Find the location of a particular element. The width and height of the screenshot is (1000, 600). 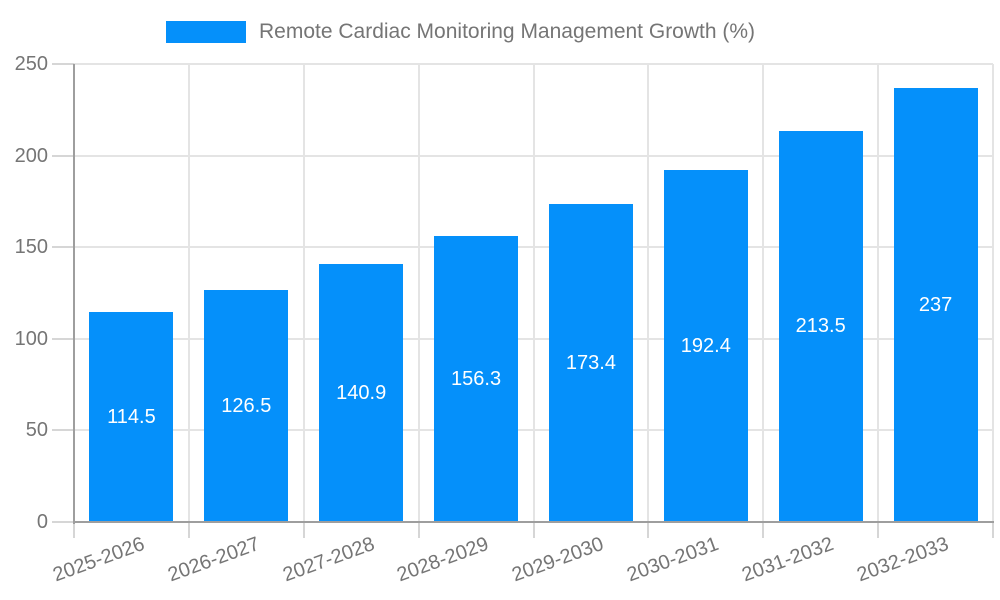

x-axis-line is located at coordinates (533, 522).